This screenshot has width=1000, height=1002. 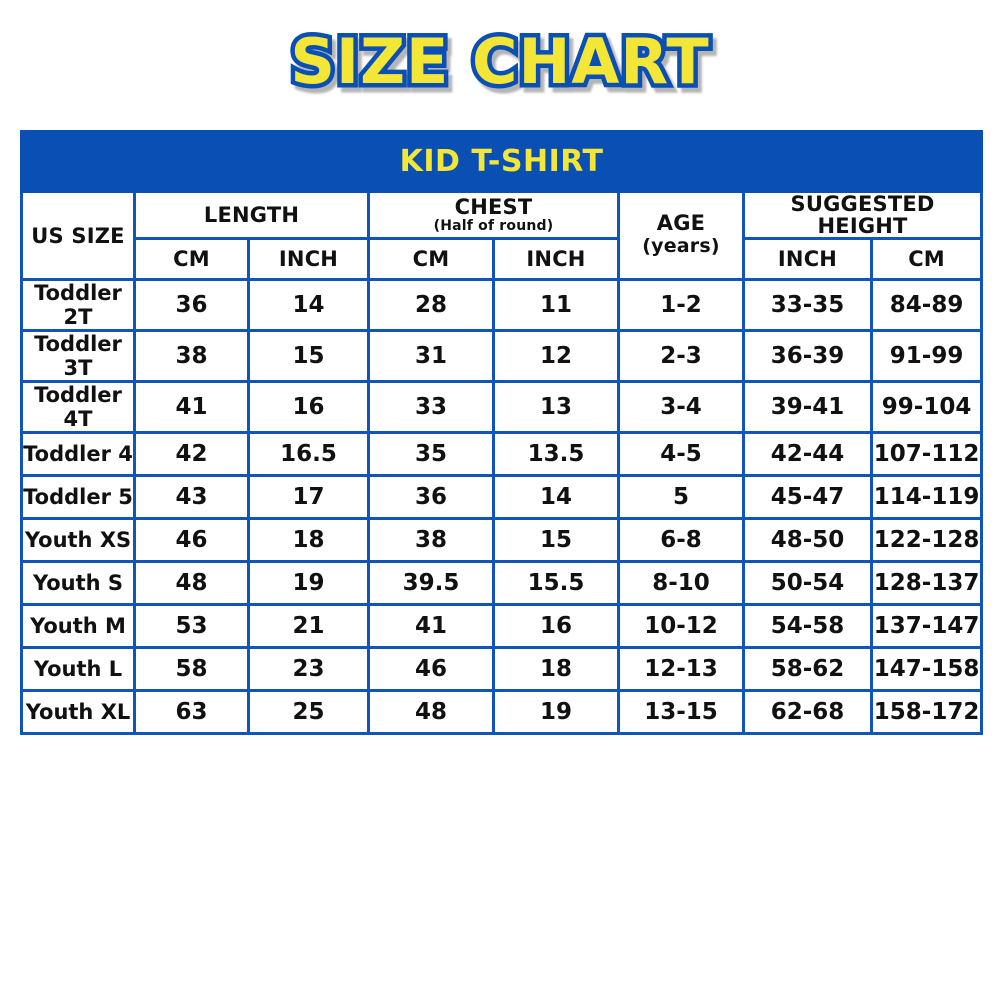 I want to click on cell-age: 1-2, so click(x=681, y=305).